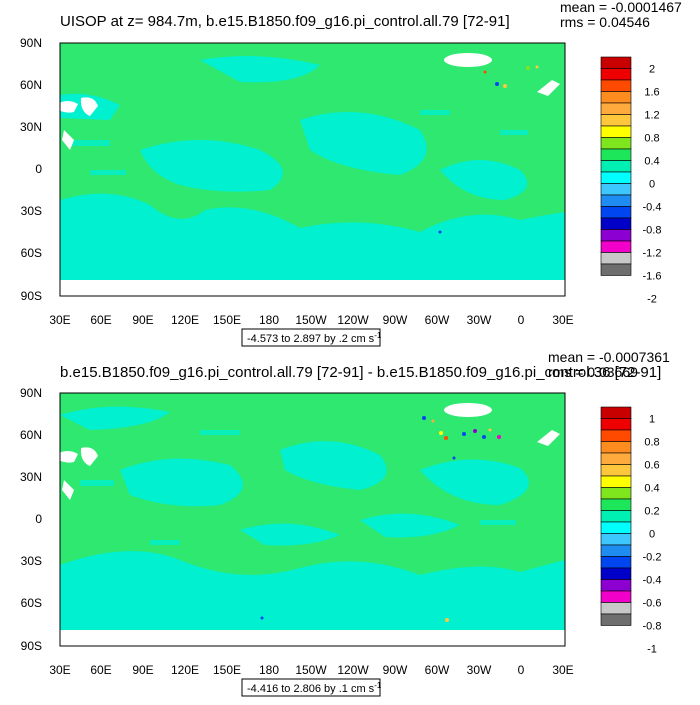  I want to click on colorbar-label: 0.6, so click(651, 466).